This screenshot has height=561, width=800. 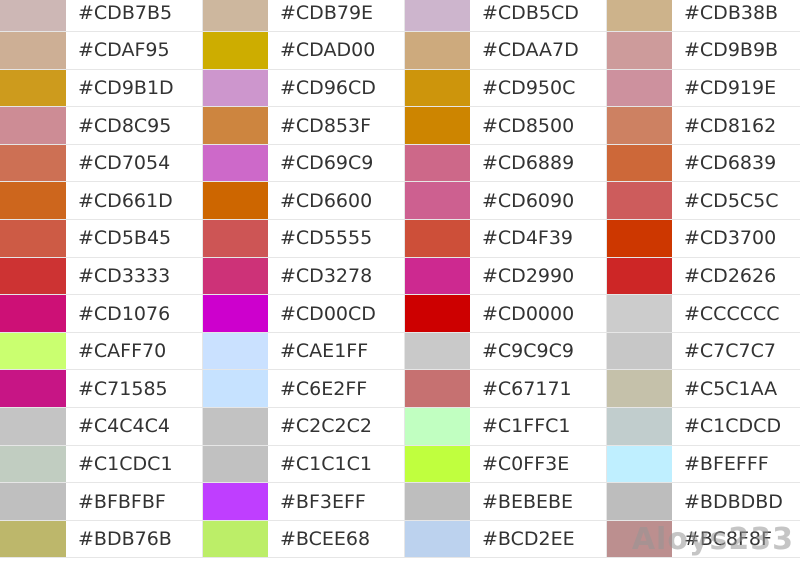 I want to click on color-code: #CDB38B, so click(x=736, y=16).